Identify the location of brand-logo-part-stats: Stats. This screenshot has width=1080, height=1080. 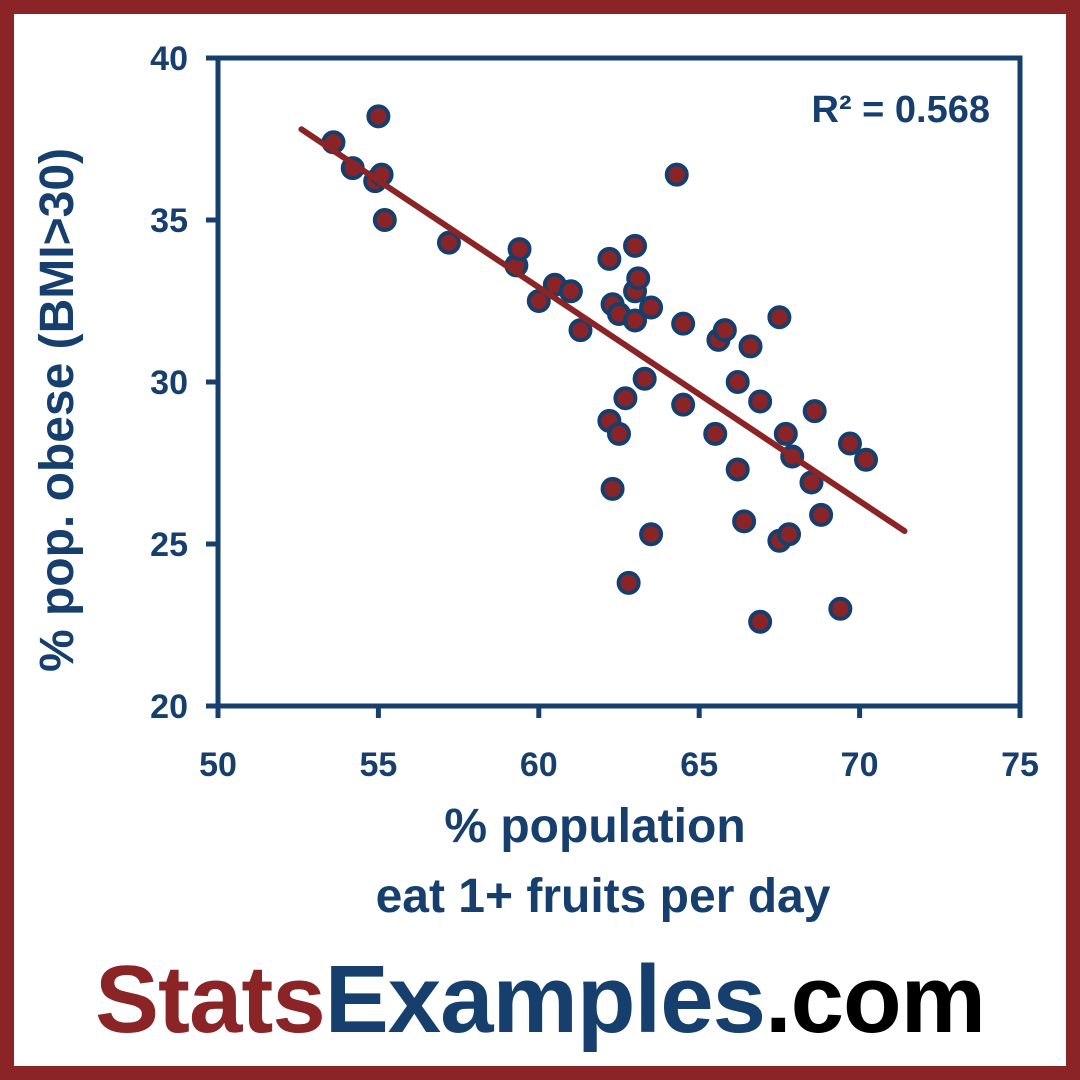
(210, 999).